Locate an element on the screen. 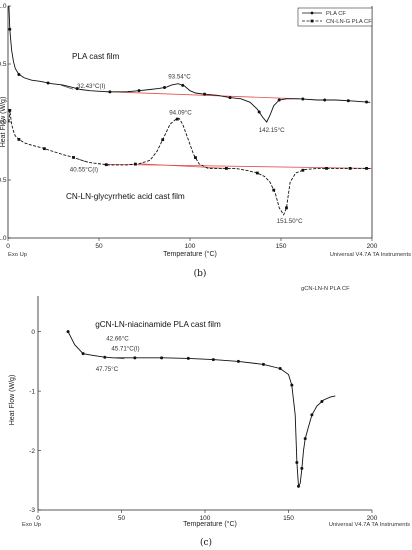 This screenshot has width=412, height=550. chart-c-exo-label: Exo Up is located at coordinates (31, 525).